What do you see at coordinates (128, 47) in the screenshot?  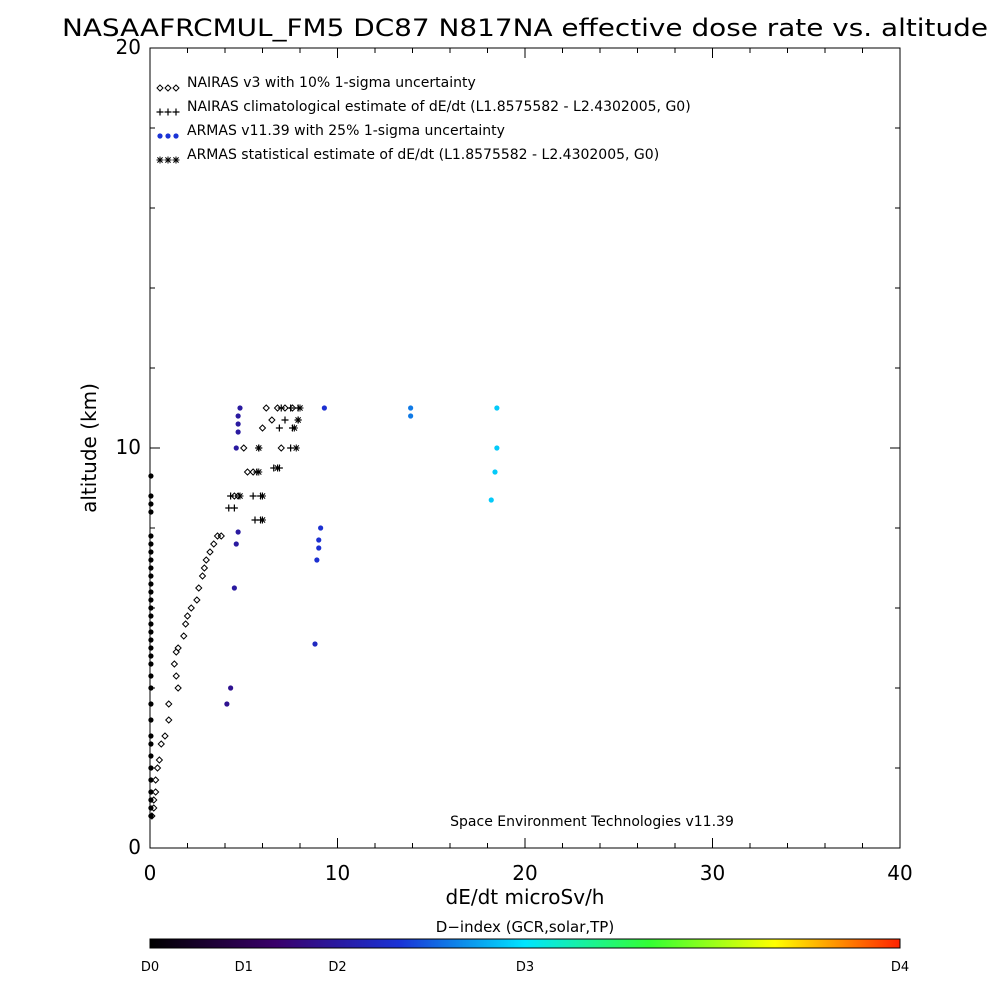 I see `y-tick-label: 20` at bounding box center [128, 47].